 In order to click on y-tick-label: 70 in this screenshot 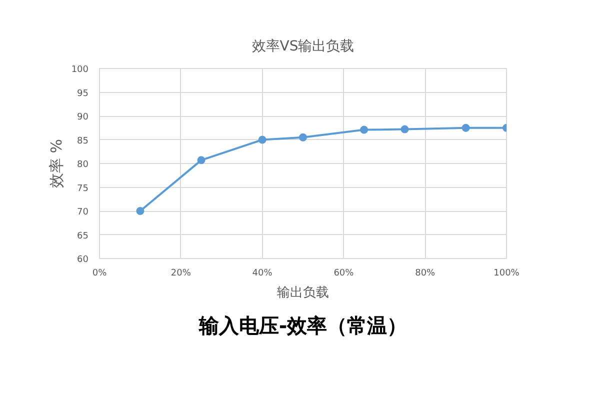, I will do `click(83, 213)`.